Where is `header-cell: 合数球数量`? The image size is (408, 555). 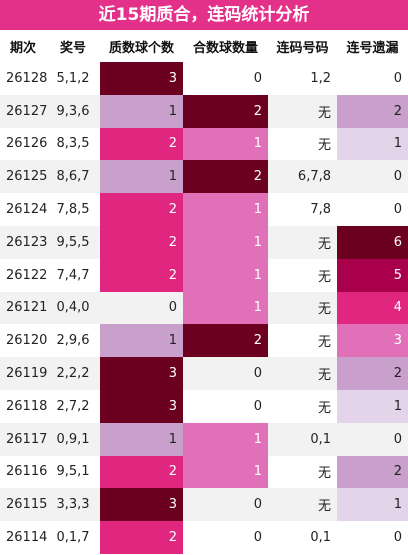
header-cell: 合数球数量 is located at coordinates (225, 48).